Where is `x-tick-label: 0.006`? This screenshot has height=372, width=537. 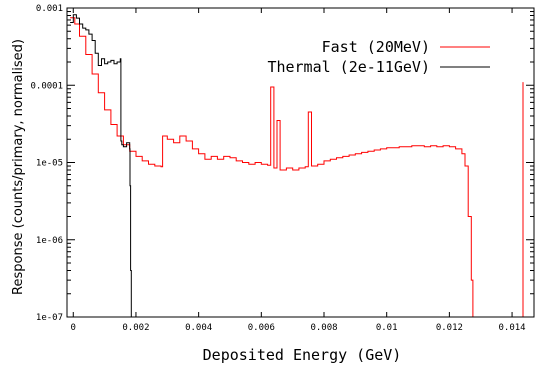
x-tick-label: 0.006 is located at coordinates (261, 328).